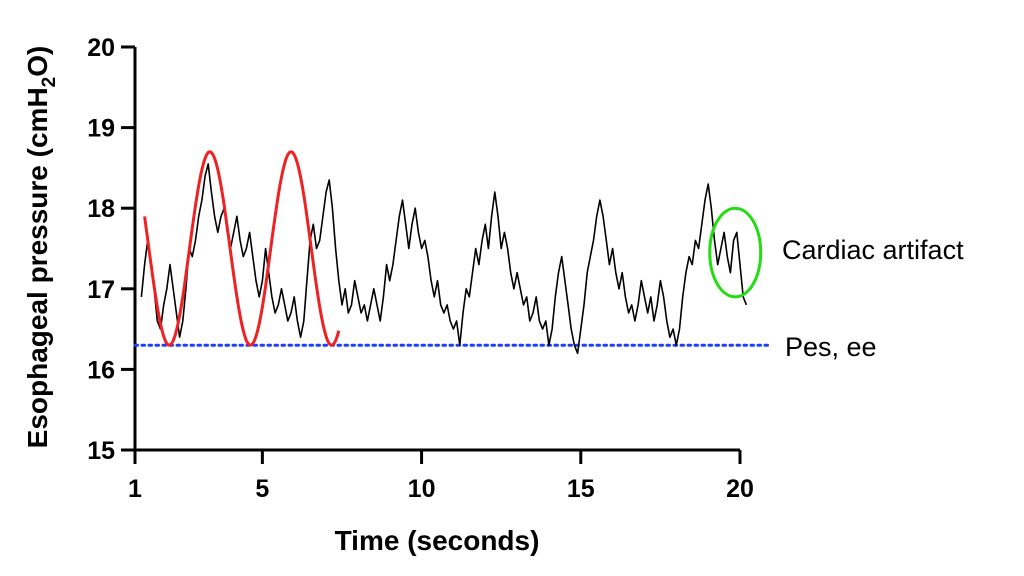 This screenshot has height=576, width=1024. Describe the element at coordinates (437, 540) in the screenshot. I see `x-axis-title: Time (seconds)` at that location.